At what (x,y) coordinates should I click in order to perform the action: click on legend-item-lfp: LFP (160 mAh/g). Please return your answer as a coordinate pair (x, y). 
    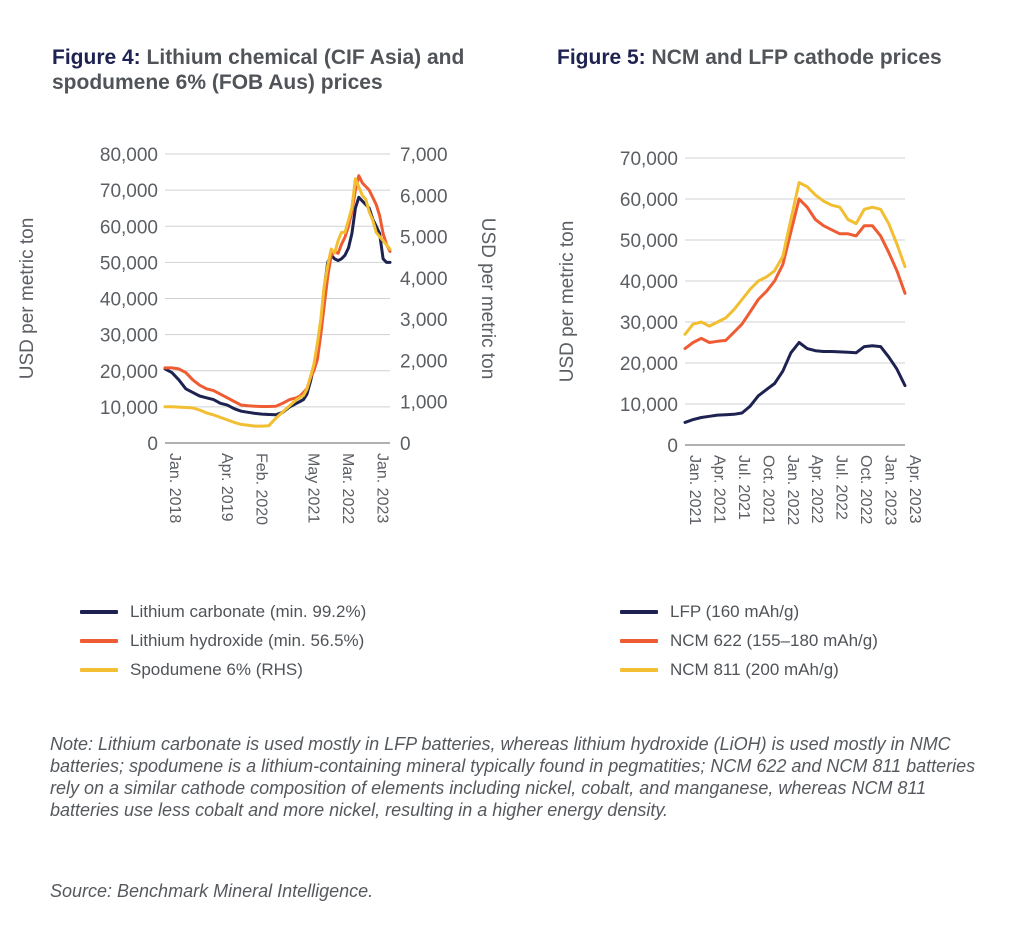
    Looking at the image, I should click on (749, 611).